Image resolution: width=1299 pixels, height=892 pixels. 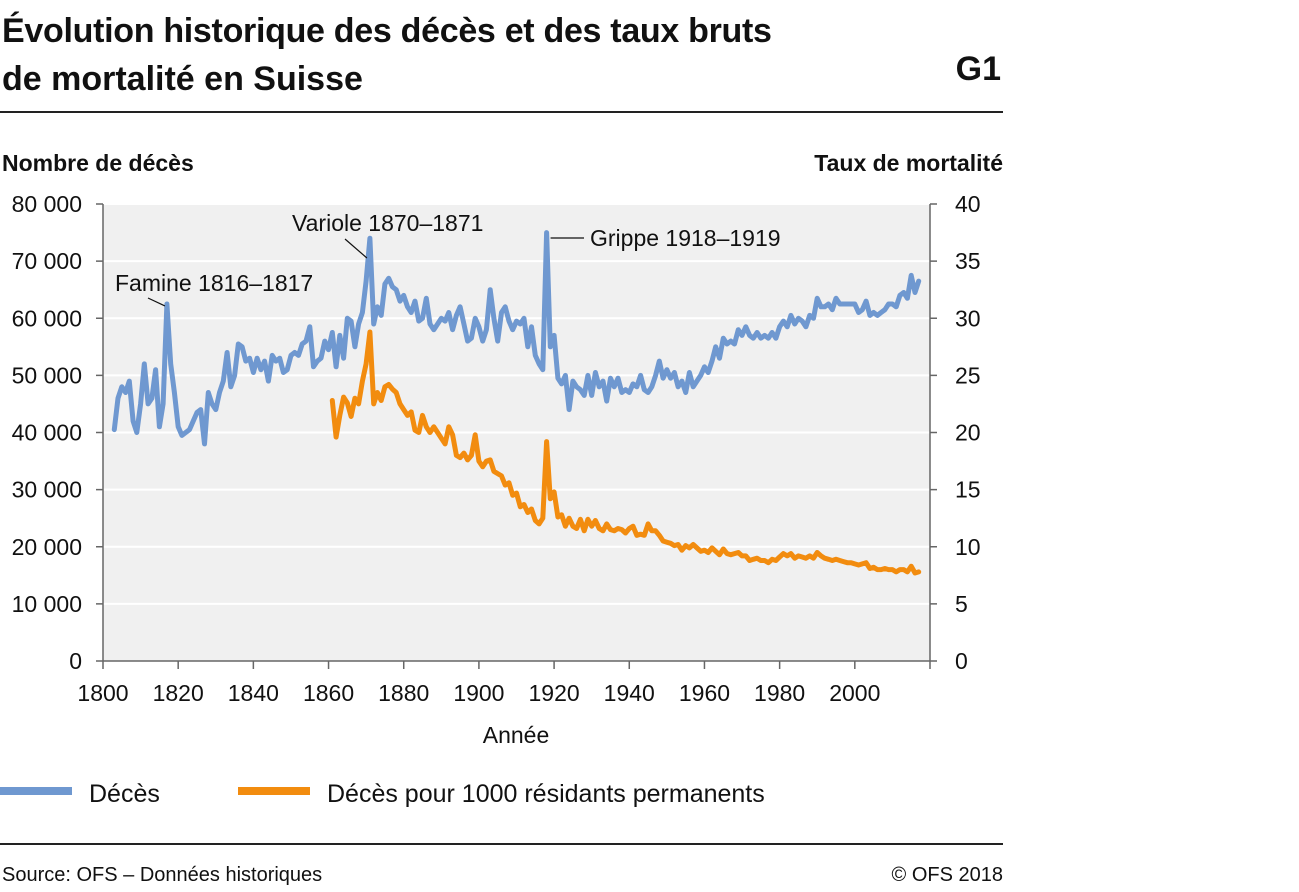 I want to click on legend-label-taux: Décès pour 1000 résidants permanents, so click(x=546, y=794).